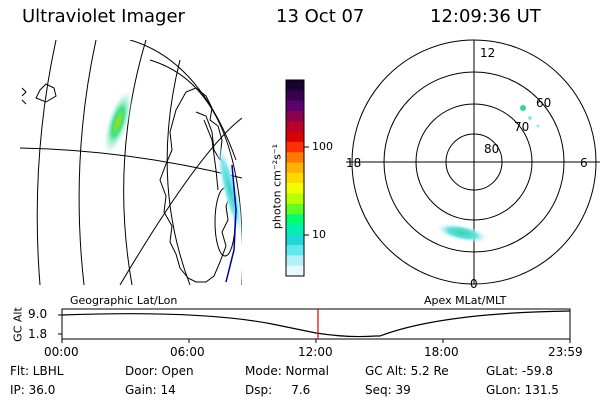 The height and width of the screenshot is (400, 600). Describe the element at coordinates (287, 371) in the screenshot. I see `status-mode: Mode: Normal` at that location.